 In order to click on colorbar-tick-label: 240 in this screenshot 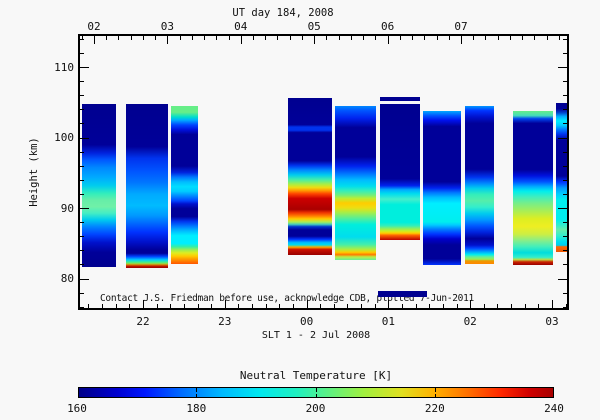, I will do `click(554, 408)`.